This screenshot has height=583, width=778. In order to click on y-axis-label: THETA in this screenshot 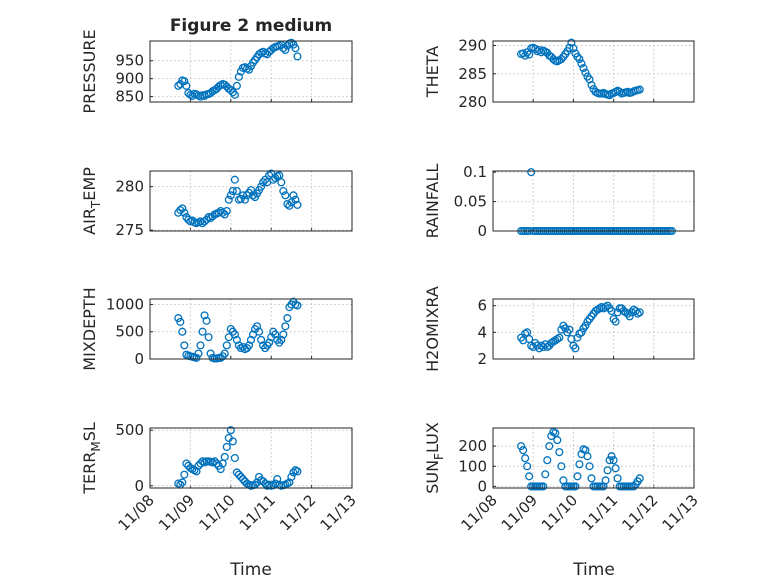, I will do `click(432, 72)`.